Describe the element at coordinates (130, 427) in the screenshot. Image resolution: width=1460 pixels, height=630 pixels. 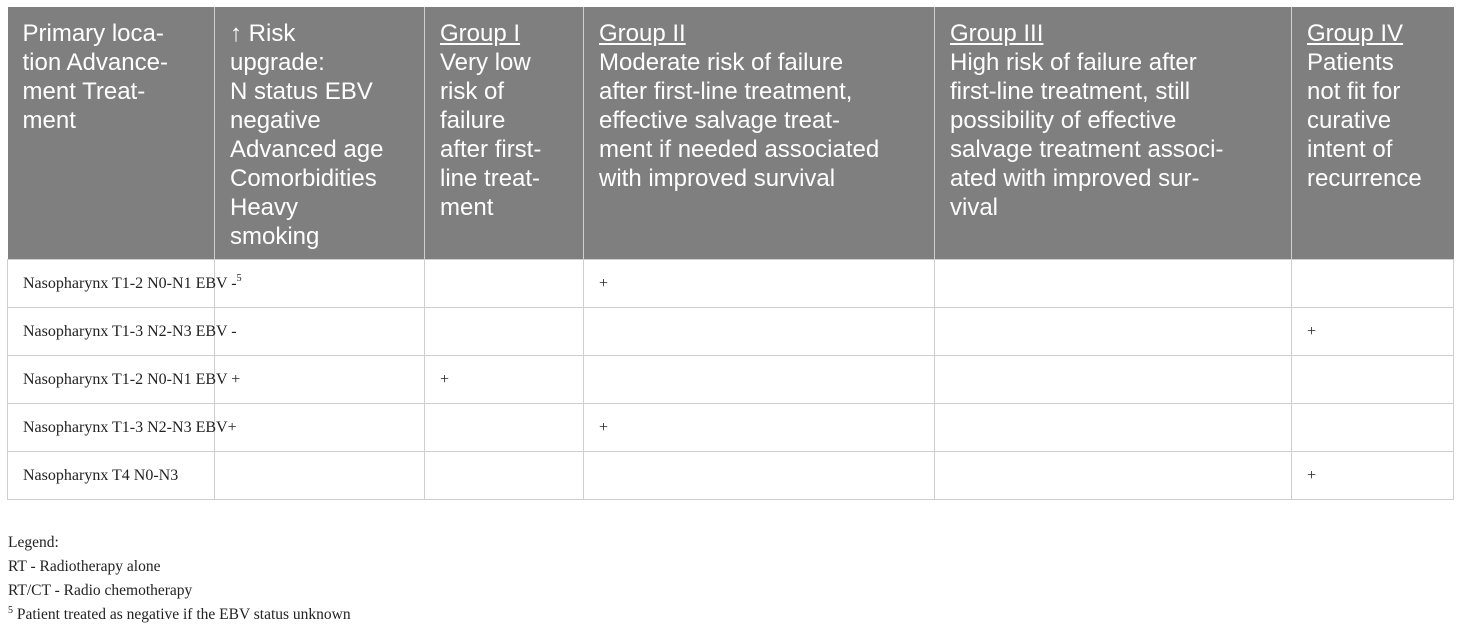
I see `primary-location-text: Nasopharynx T1-3 N2-N3 EBV+` at that location.